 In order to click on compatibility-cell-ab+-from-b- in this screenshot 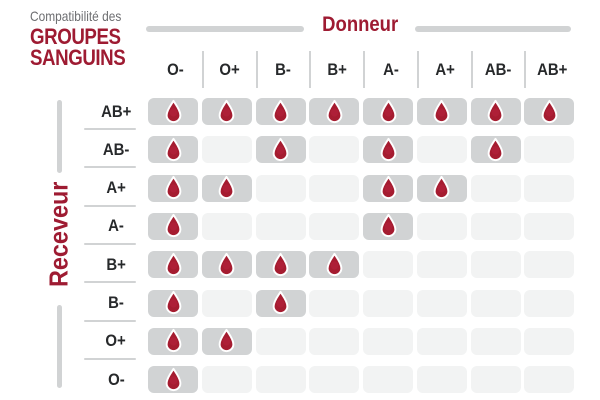, I will do `click(280, 111)`.